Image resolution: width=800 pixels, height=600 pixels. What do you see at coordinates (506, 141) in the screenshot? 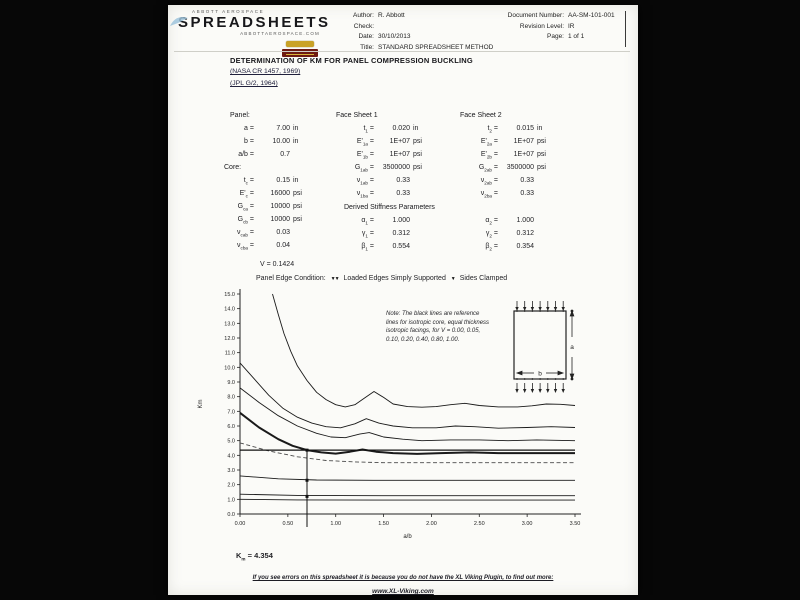
I see `param-row: E'2a = 1E+07 psi` at bounding box center [506, 141].